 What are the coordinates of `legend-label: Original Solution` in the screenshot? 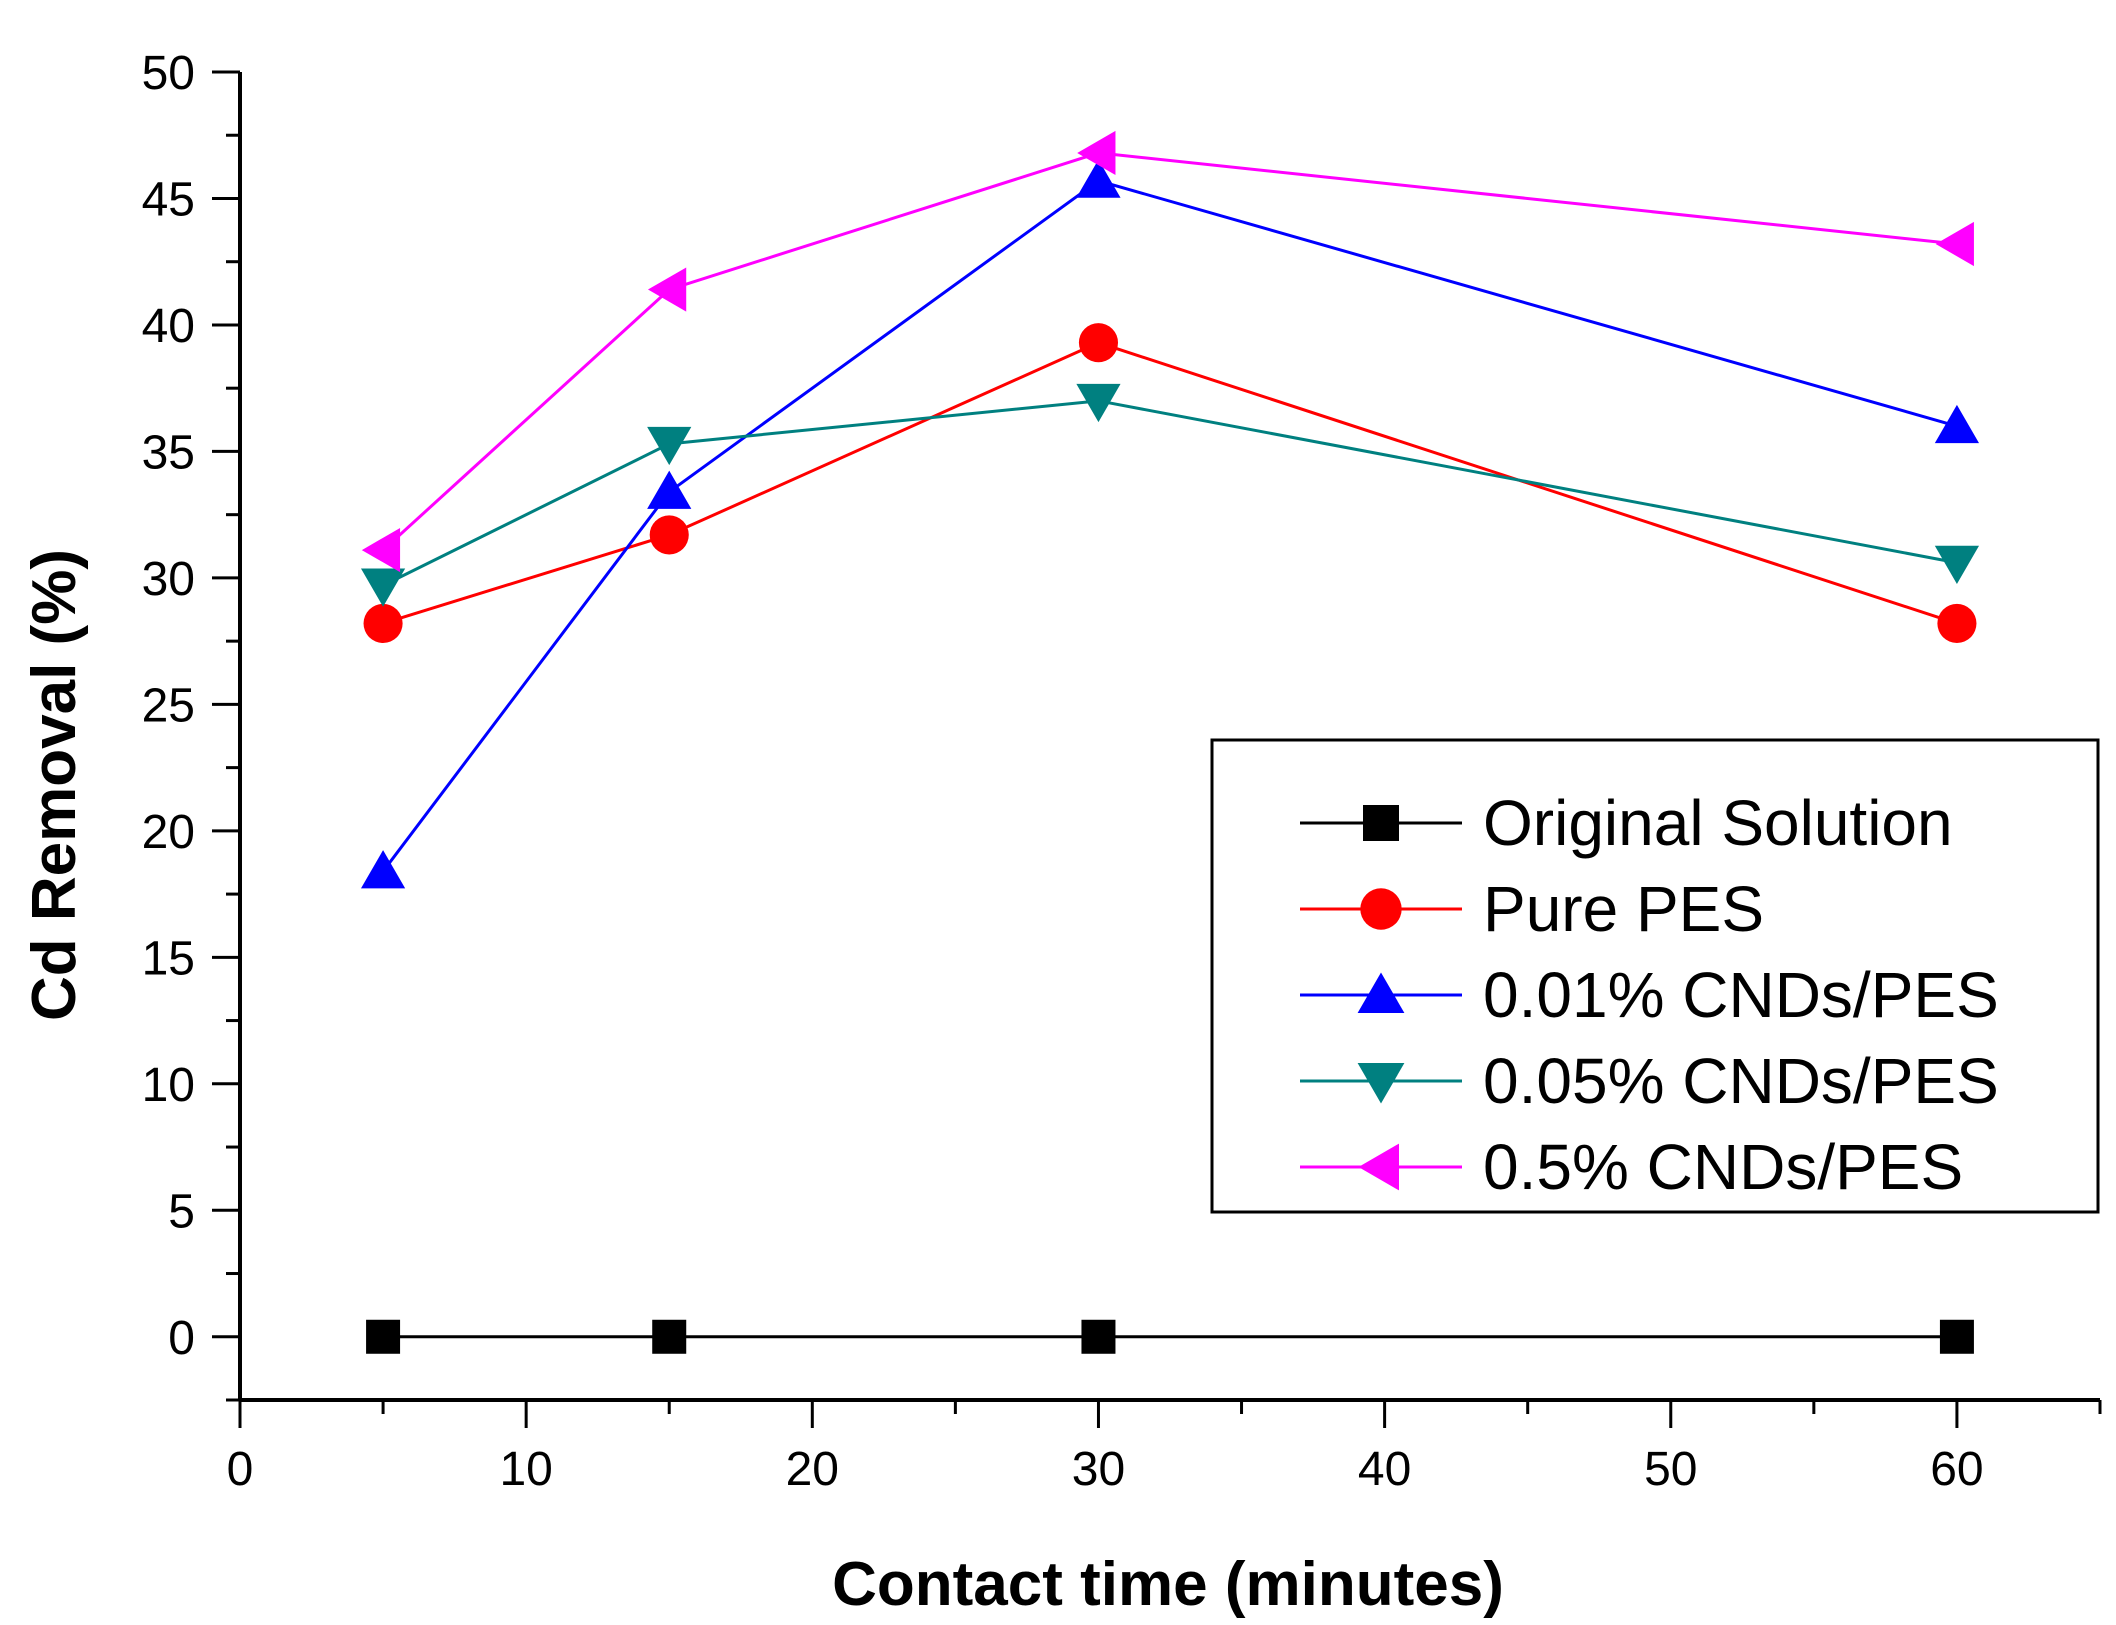 It's located at (1718, 823).